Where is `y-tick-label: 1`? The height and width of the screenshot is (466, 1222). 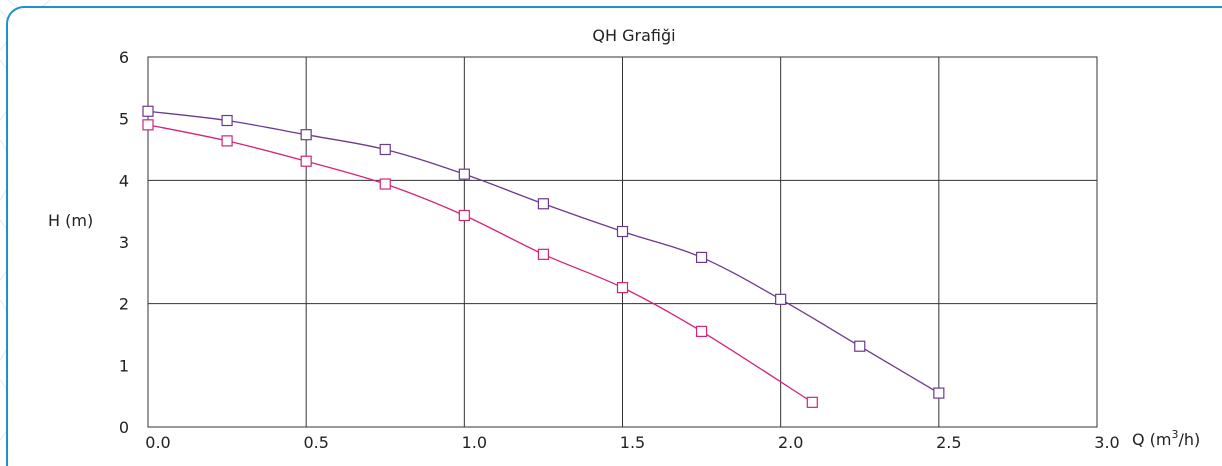
y-tick-label: 1 is located at coordinates (124, 365).